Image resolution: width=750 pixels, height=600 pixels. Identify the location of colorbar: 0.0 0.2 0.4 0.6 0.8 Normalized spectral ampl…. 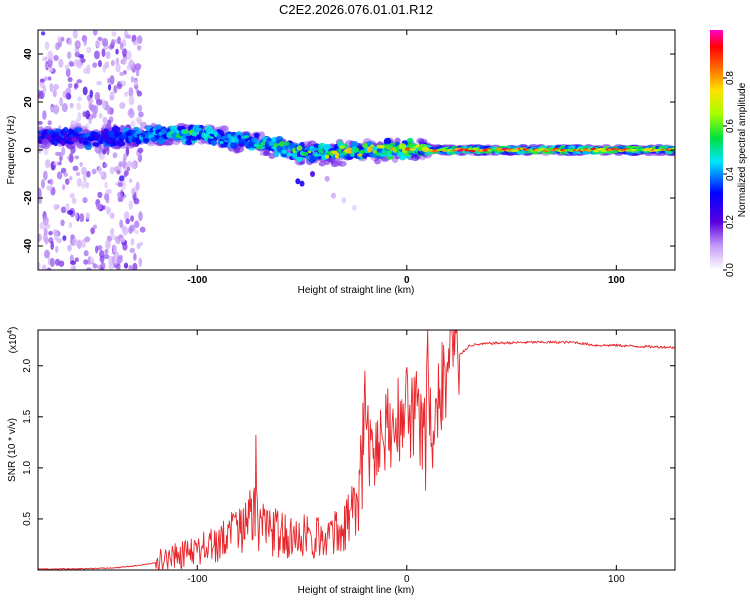
(729, 153).